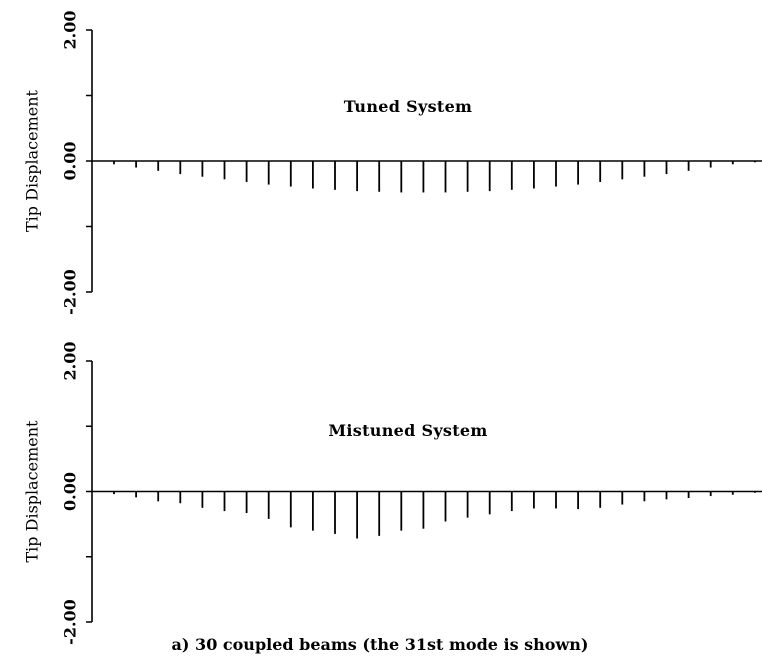 Image resolution: width=762 pixels, height=663 pixels. I want to click on panel-title: Mistuned System, so click(407, 430).